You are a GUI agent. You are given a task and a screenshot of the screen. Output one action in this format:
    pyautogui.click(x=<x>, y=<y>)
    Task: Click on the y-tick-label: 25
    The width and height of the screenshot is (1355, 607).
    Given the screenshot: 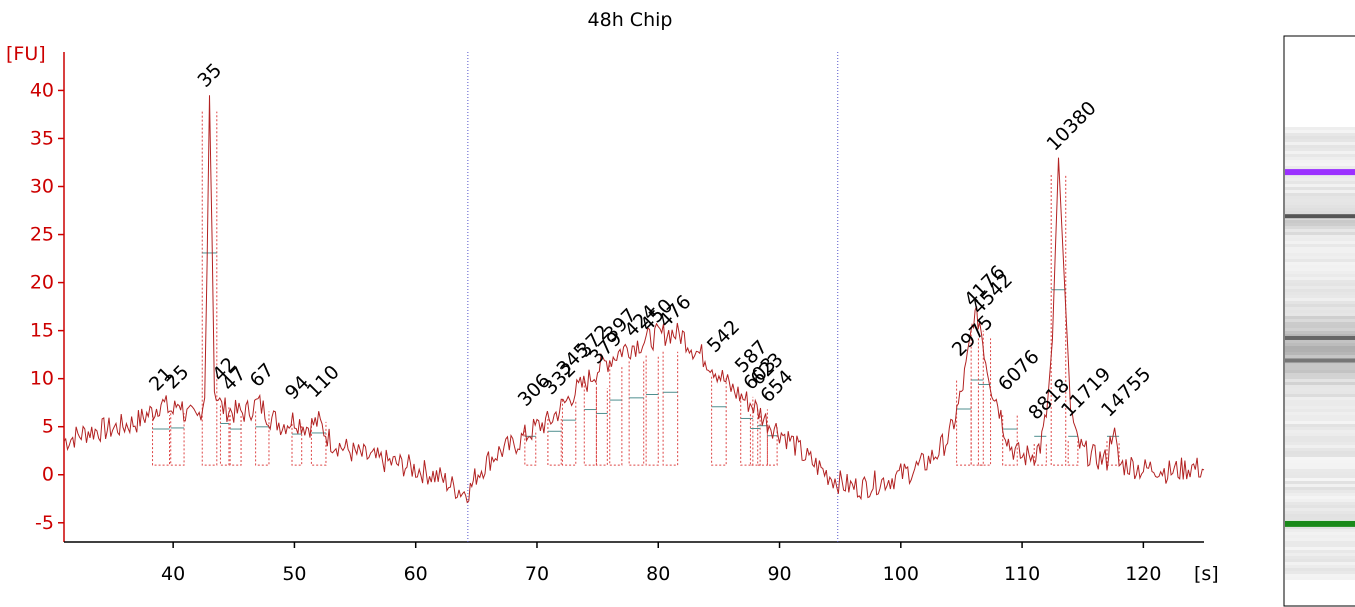 What is the action you would take?
    pyautogui.click(x=42, y=235)
    